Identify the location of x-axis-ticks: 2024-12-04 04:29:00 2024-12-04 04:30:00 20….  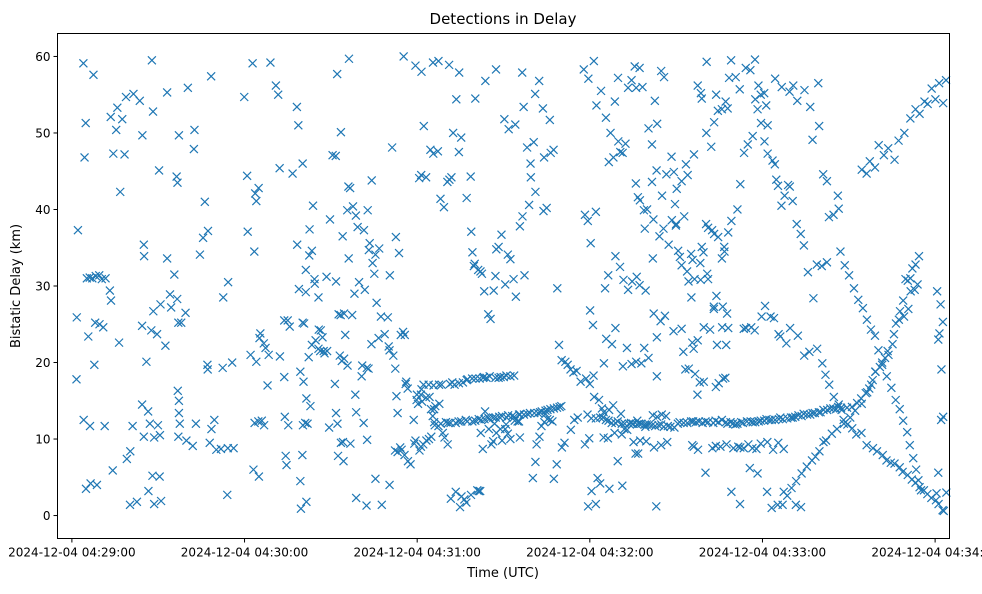
(495, 549).